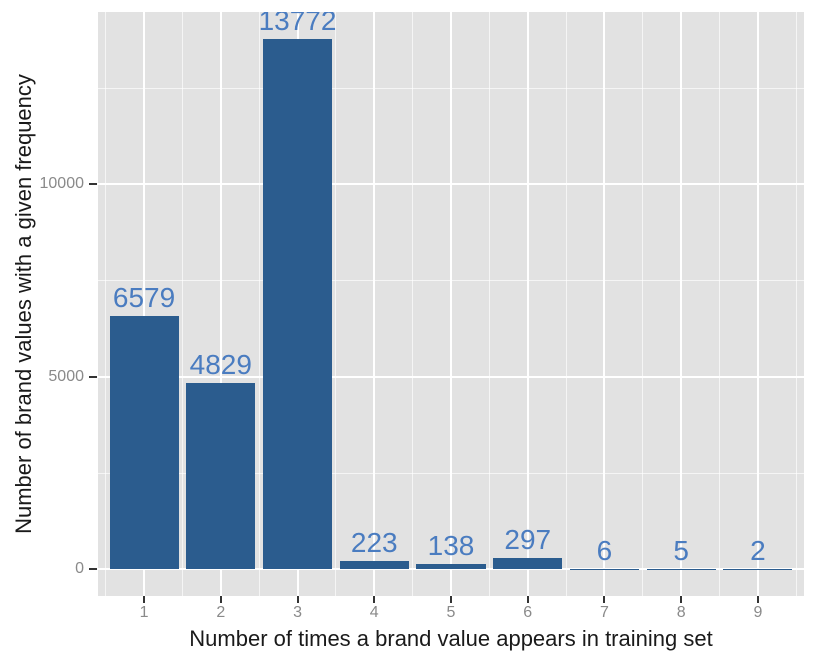 This screenshot has width=822, height=661. What do you see at coordinates (681, 550) in the screenshot?
I see `bar-value-label: 5` at bounding box center [681, 550].